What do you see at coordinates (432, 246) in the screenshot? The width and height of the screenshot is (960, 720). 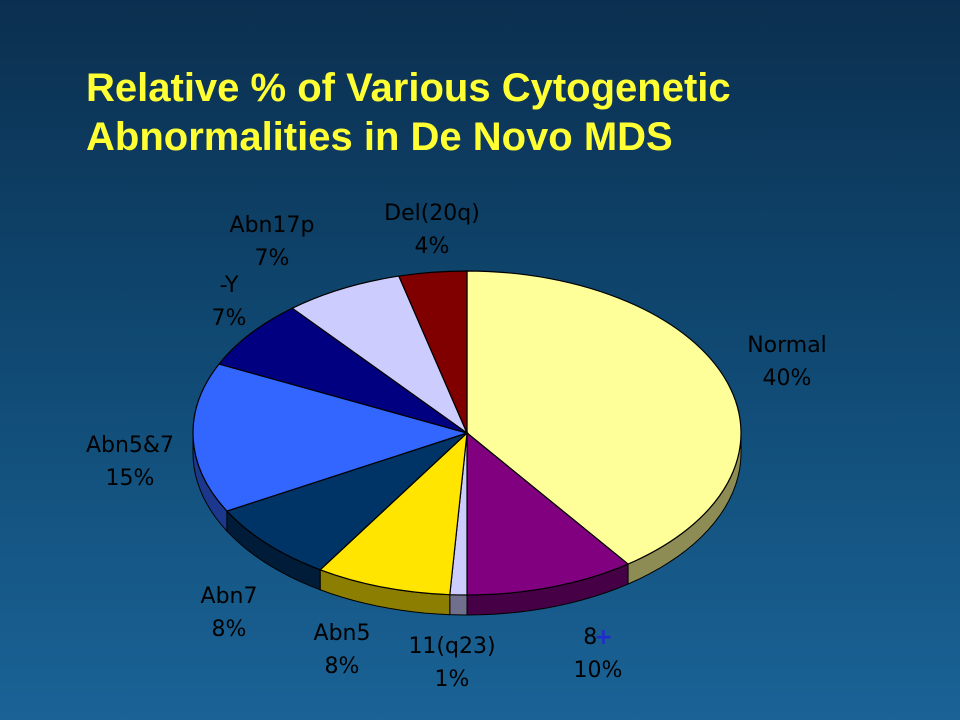 I see `pie-value-del-20q: 4%` at bounding box center [432, 246].